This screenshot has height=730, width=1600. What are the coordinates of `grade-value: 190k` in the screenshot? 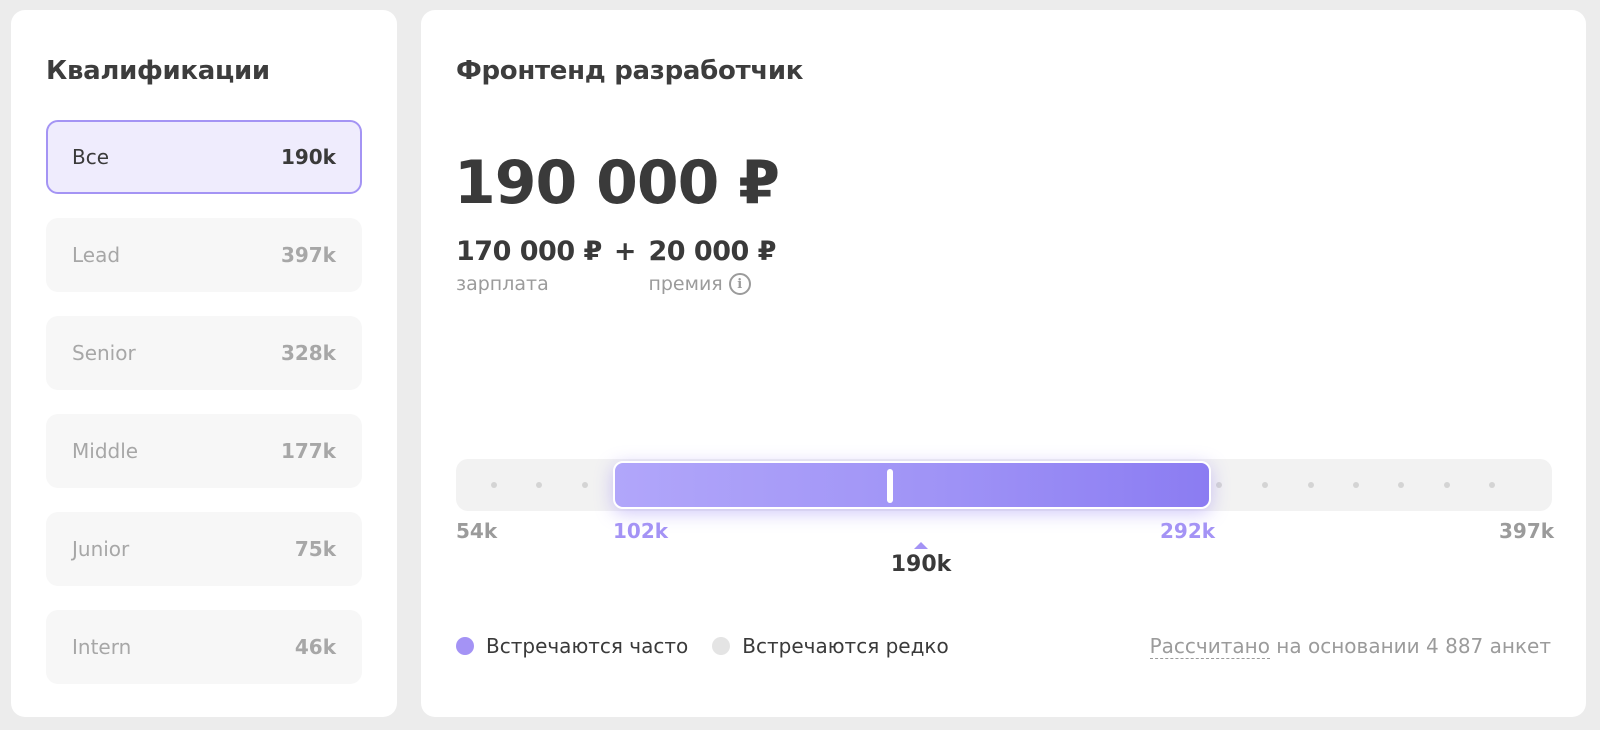 It's located at (308, 157).